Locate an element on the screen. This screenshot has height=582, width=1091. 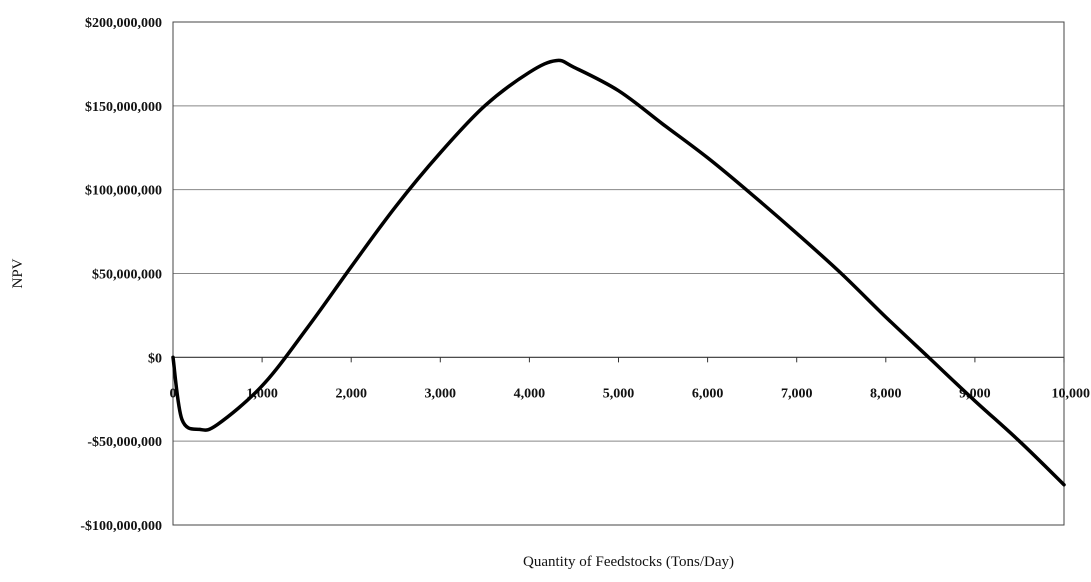
x-tick-label: 10,000 is located at coordinates (1071, 393).